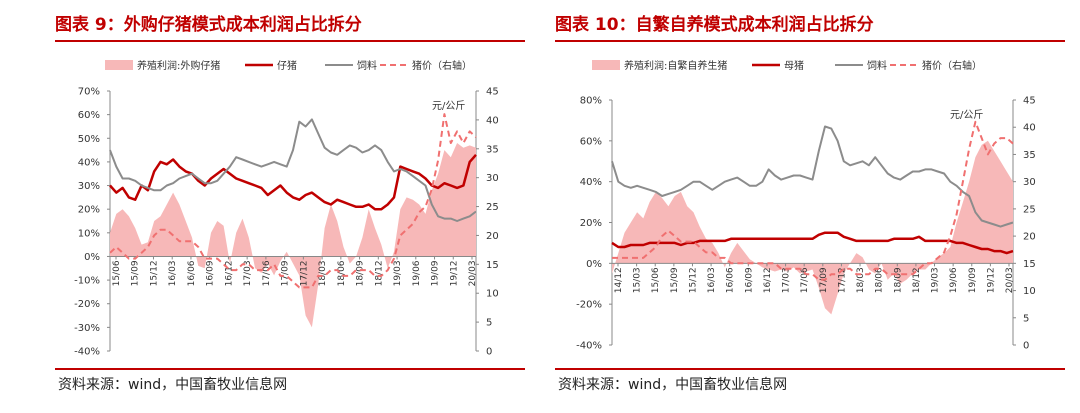  I want to click on x-tick-label: 16/03, so click(173, 273).